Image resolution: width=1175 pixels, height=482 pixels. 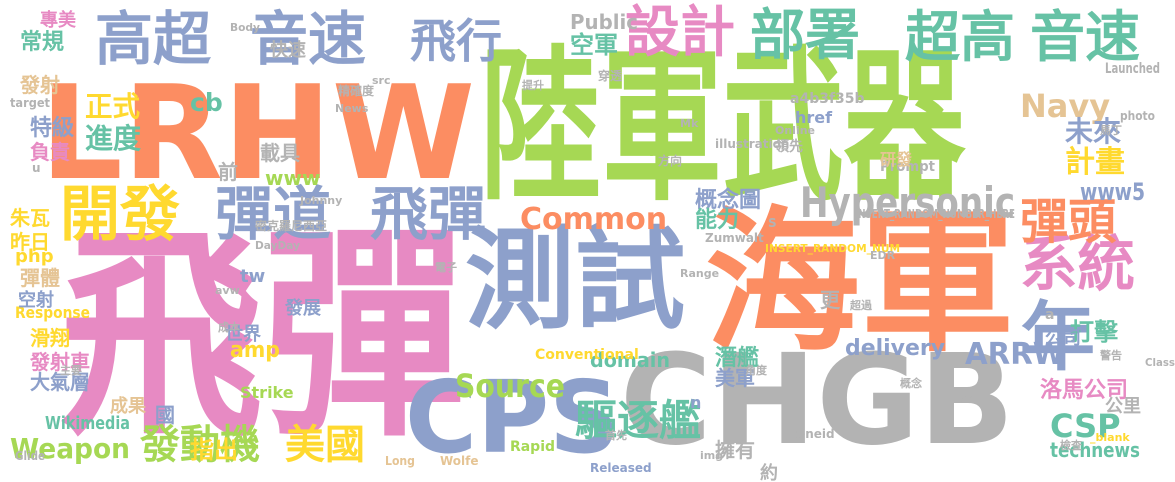 I want to click on word-110: 約, so click(x=769, y=472).